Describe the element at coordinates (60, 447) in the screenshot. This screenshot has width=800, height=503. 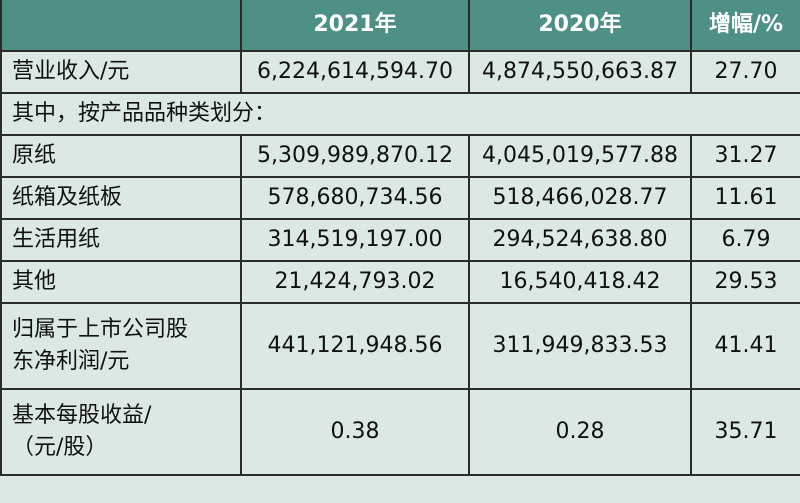
I see `row-label-line2: （元/股）` at that location.